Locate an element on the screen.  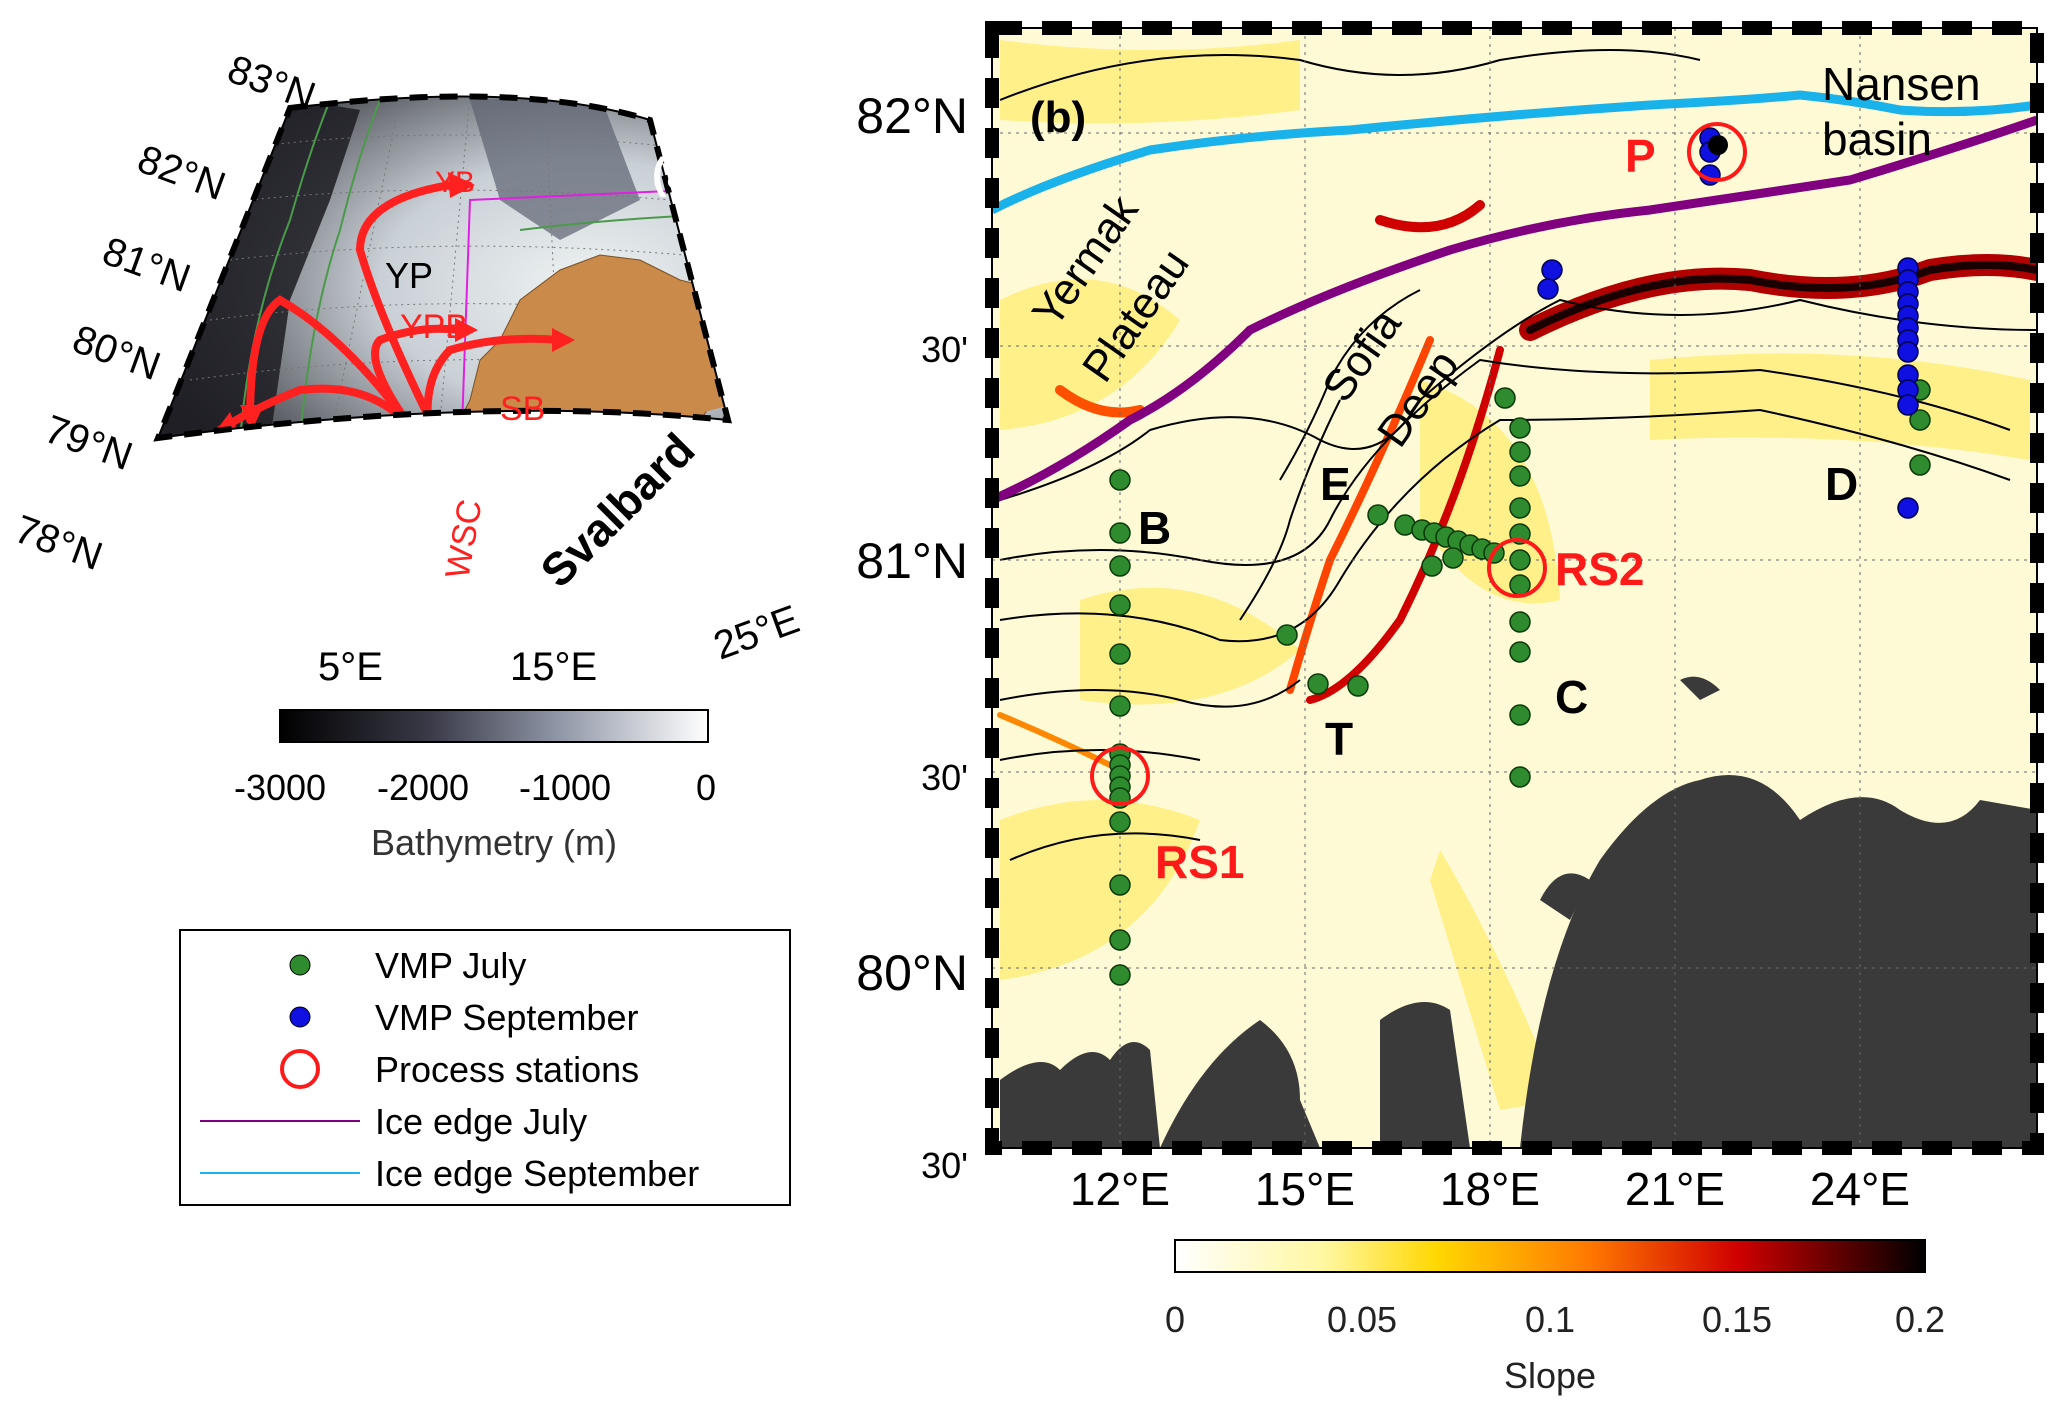
label-wsc: WSC is located at coordinates (463, 539).